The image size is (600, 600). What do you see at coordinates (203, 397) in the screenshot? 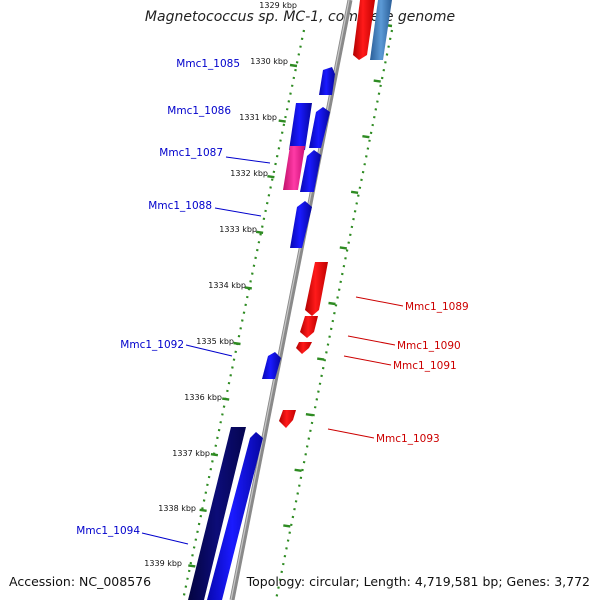
I see `ruler-label-1336: 1336 kbp` at bounding box center [203, 397].